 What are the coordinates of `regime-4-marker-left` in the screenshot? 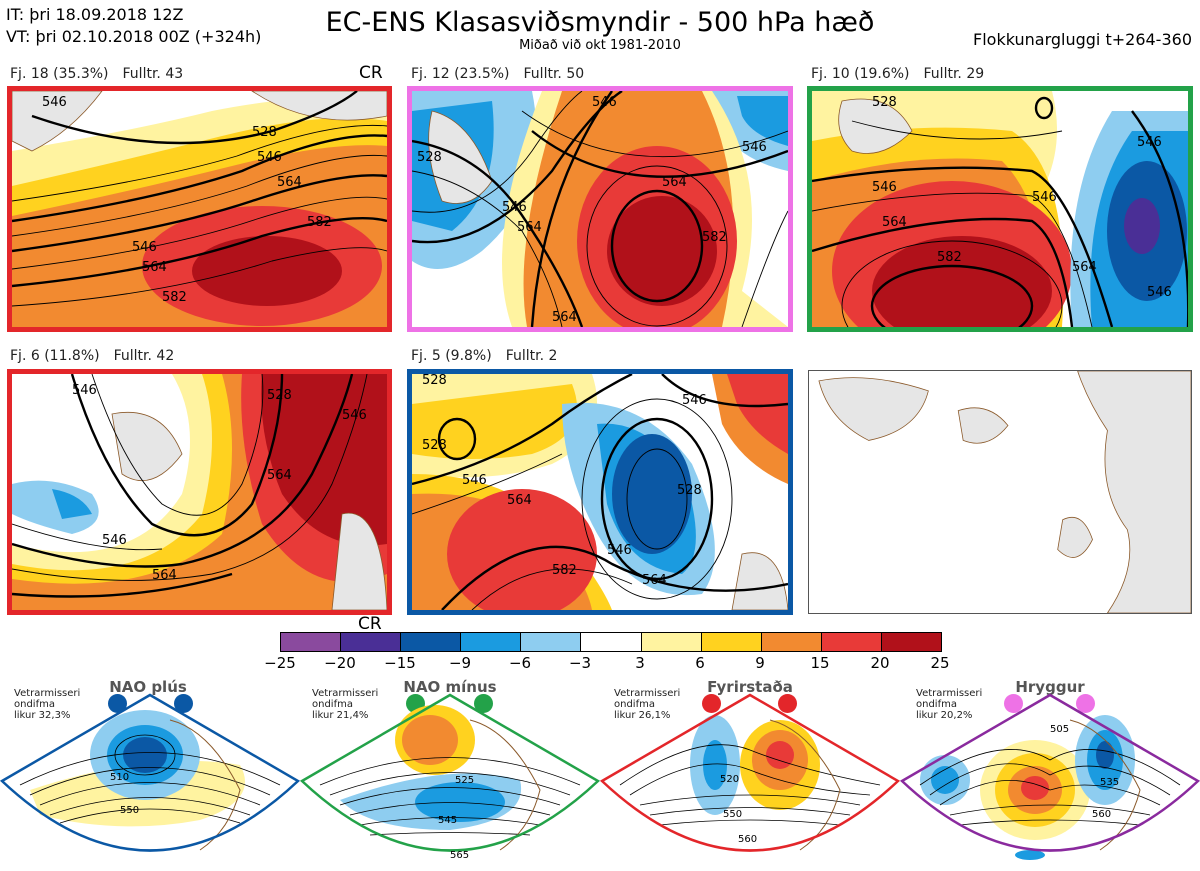 It's located at (1013, 703).